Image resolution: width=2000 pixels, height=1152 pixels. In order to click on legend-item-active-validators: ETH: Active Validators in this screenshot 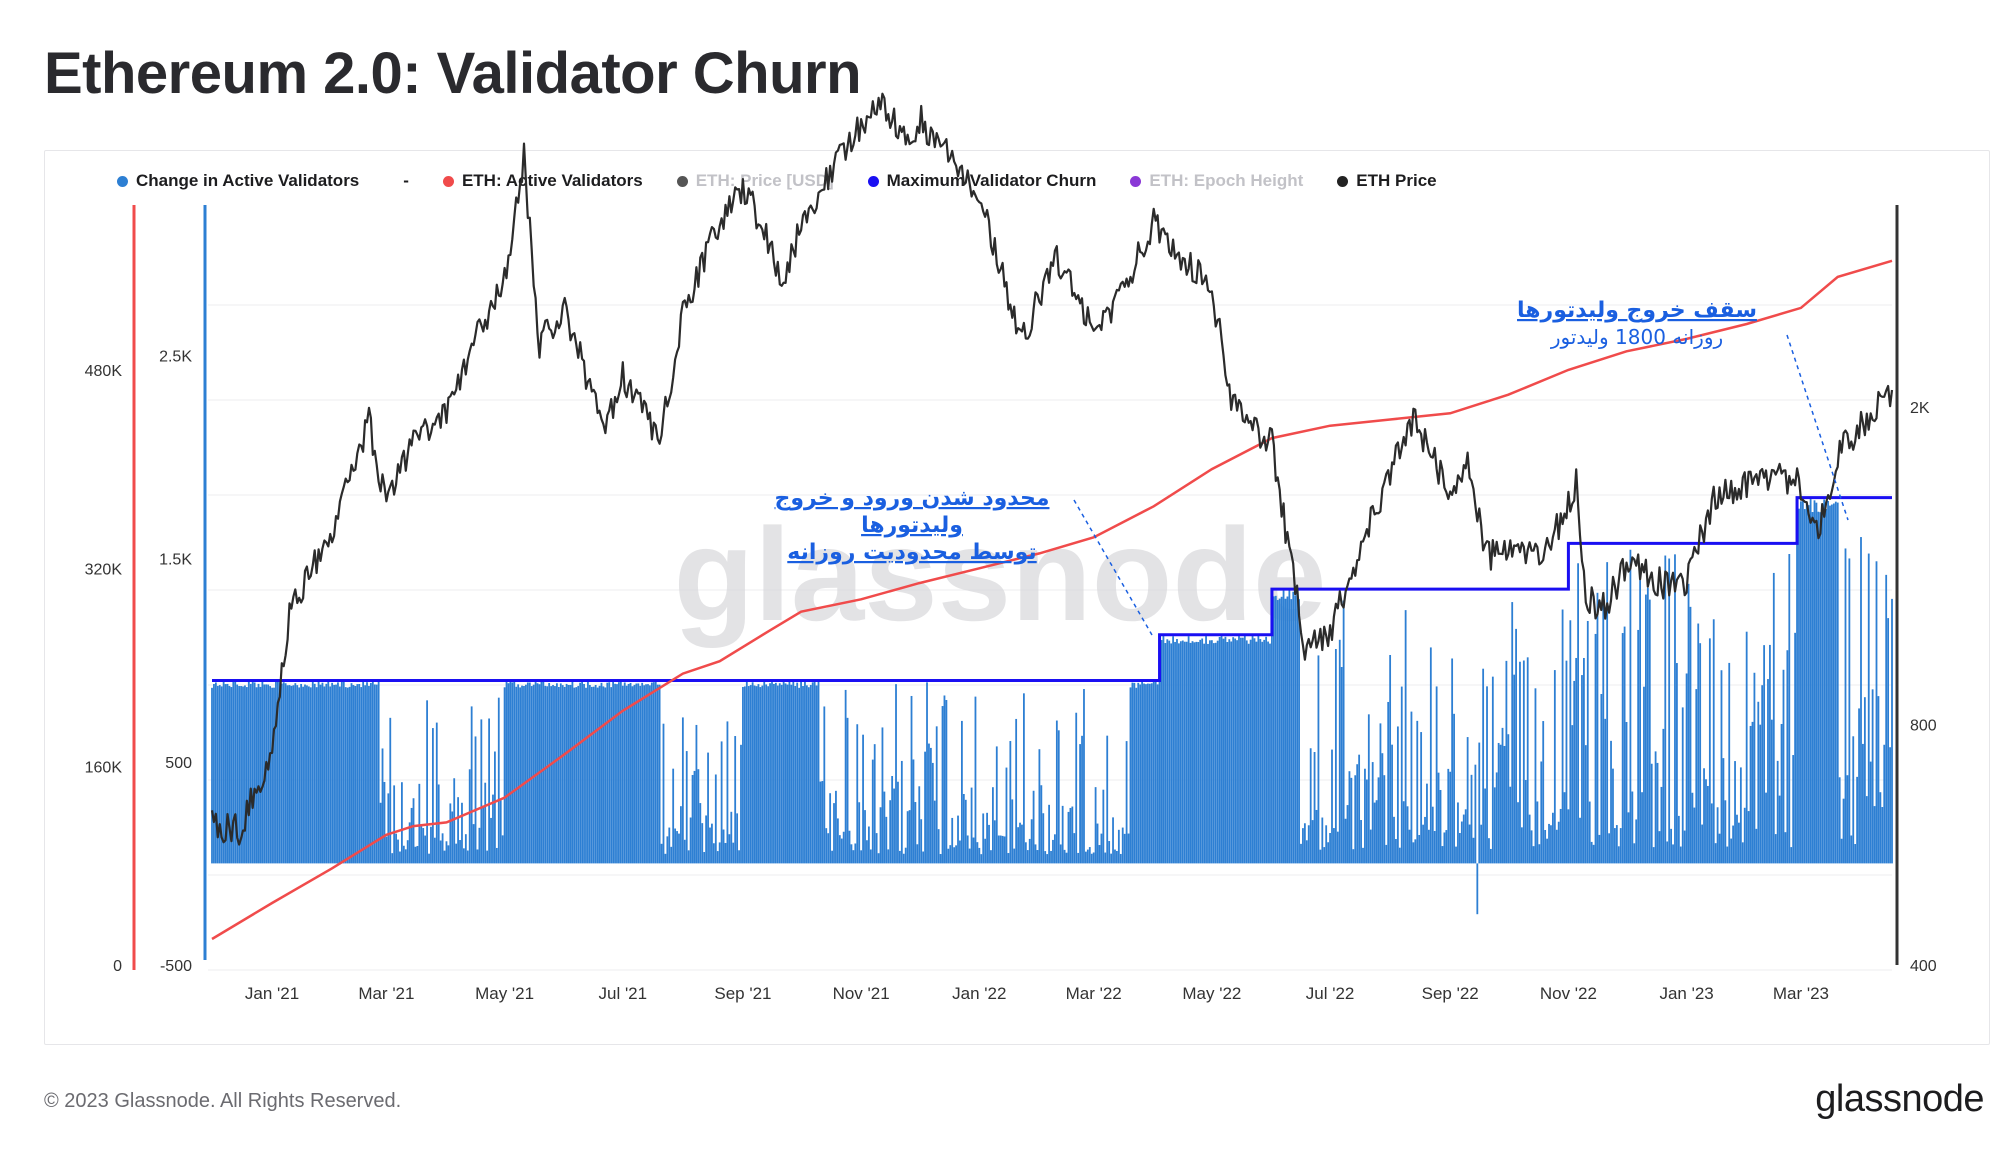, I will do `click(542, 181)`.